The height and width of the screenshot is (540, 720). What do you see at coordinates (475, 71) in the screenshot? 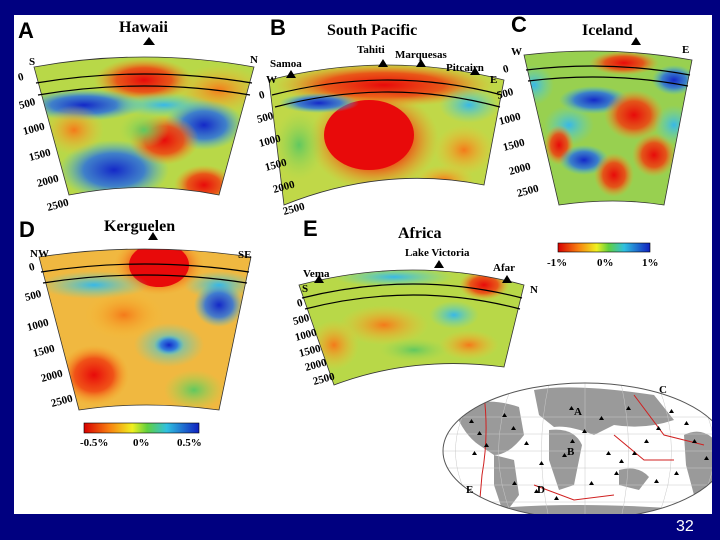
I see `pitcairn-marker-icon` at bounding box center [475, 71].